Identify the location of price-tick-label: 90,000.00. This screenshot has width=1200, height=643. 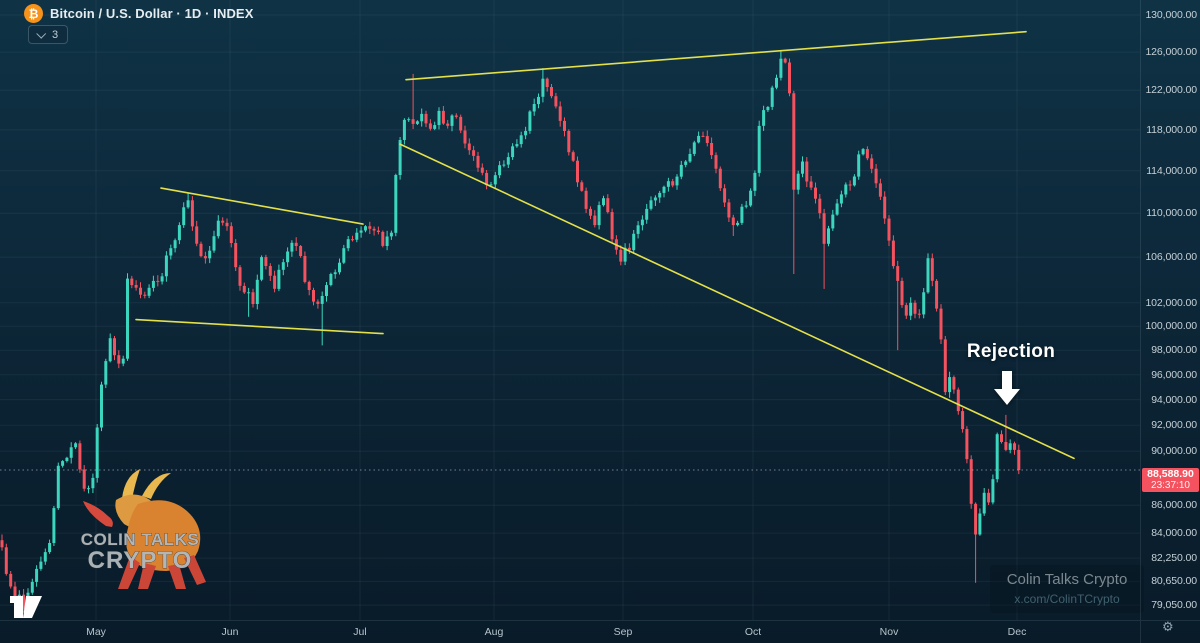
(1174, 451).